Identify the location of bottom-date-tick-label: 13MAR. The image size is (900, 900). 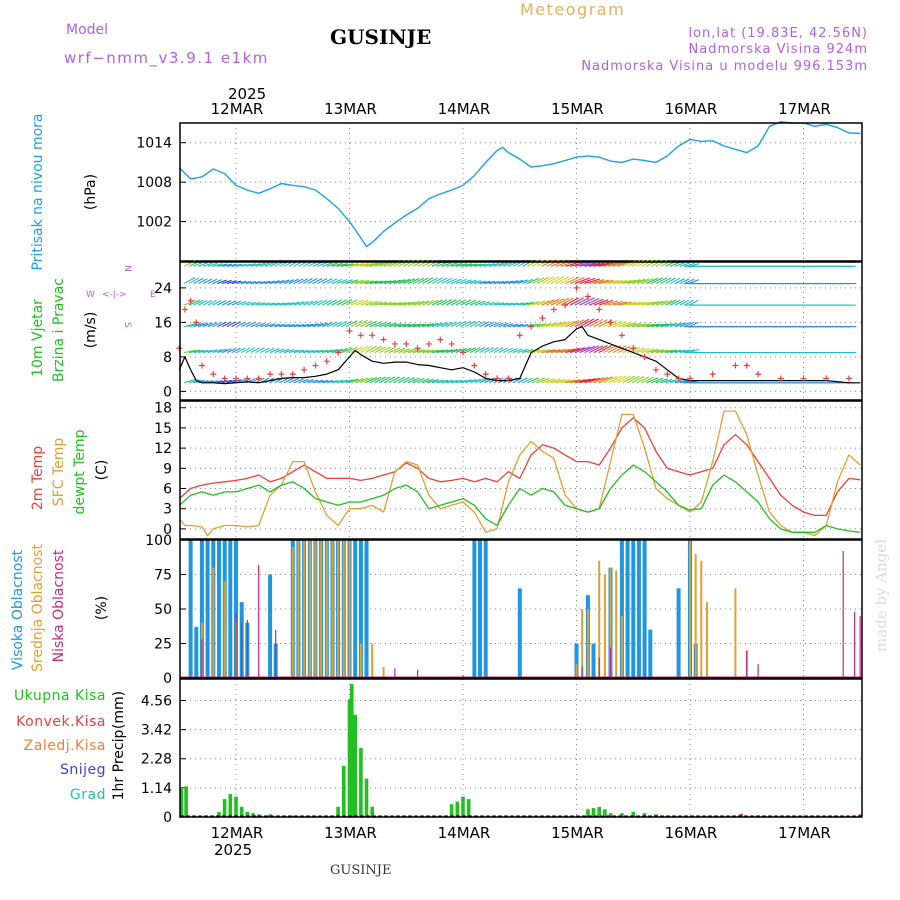
(350, 833).